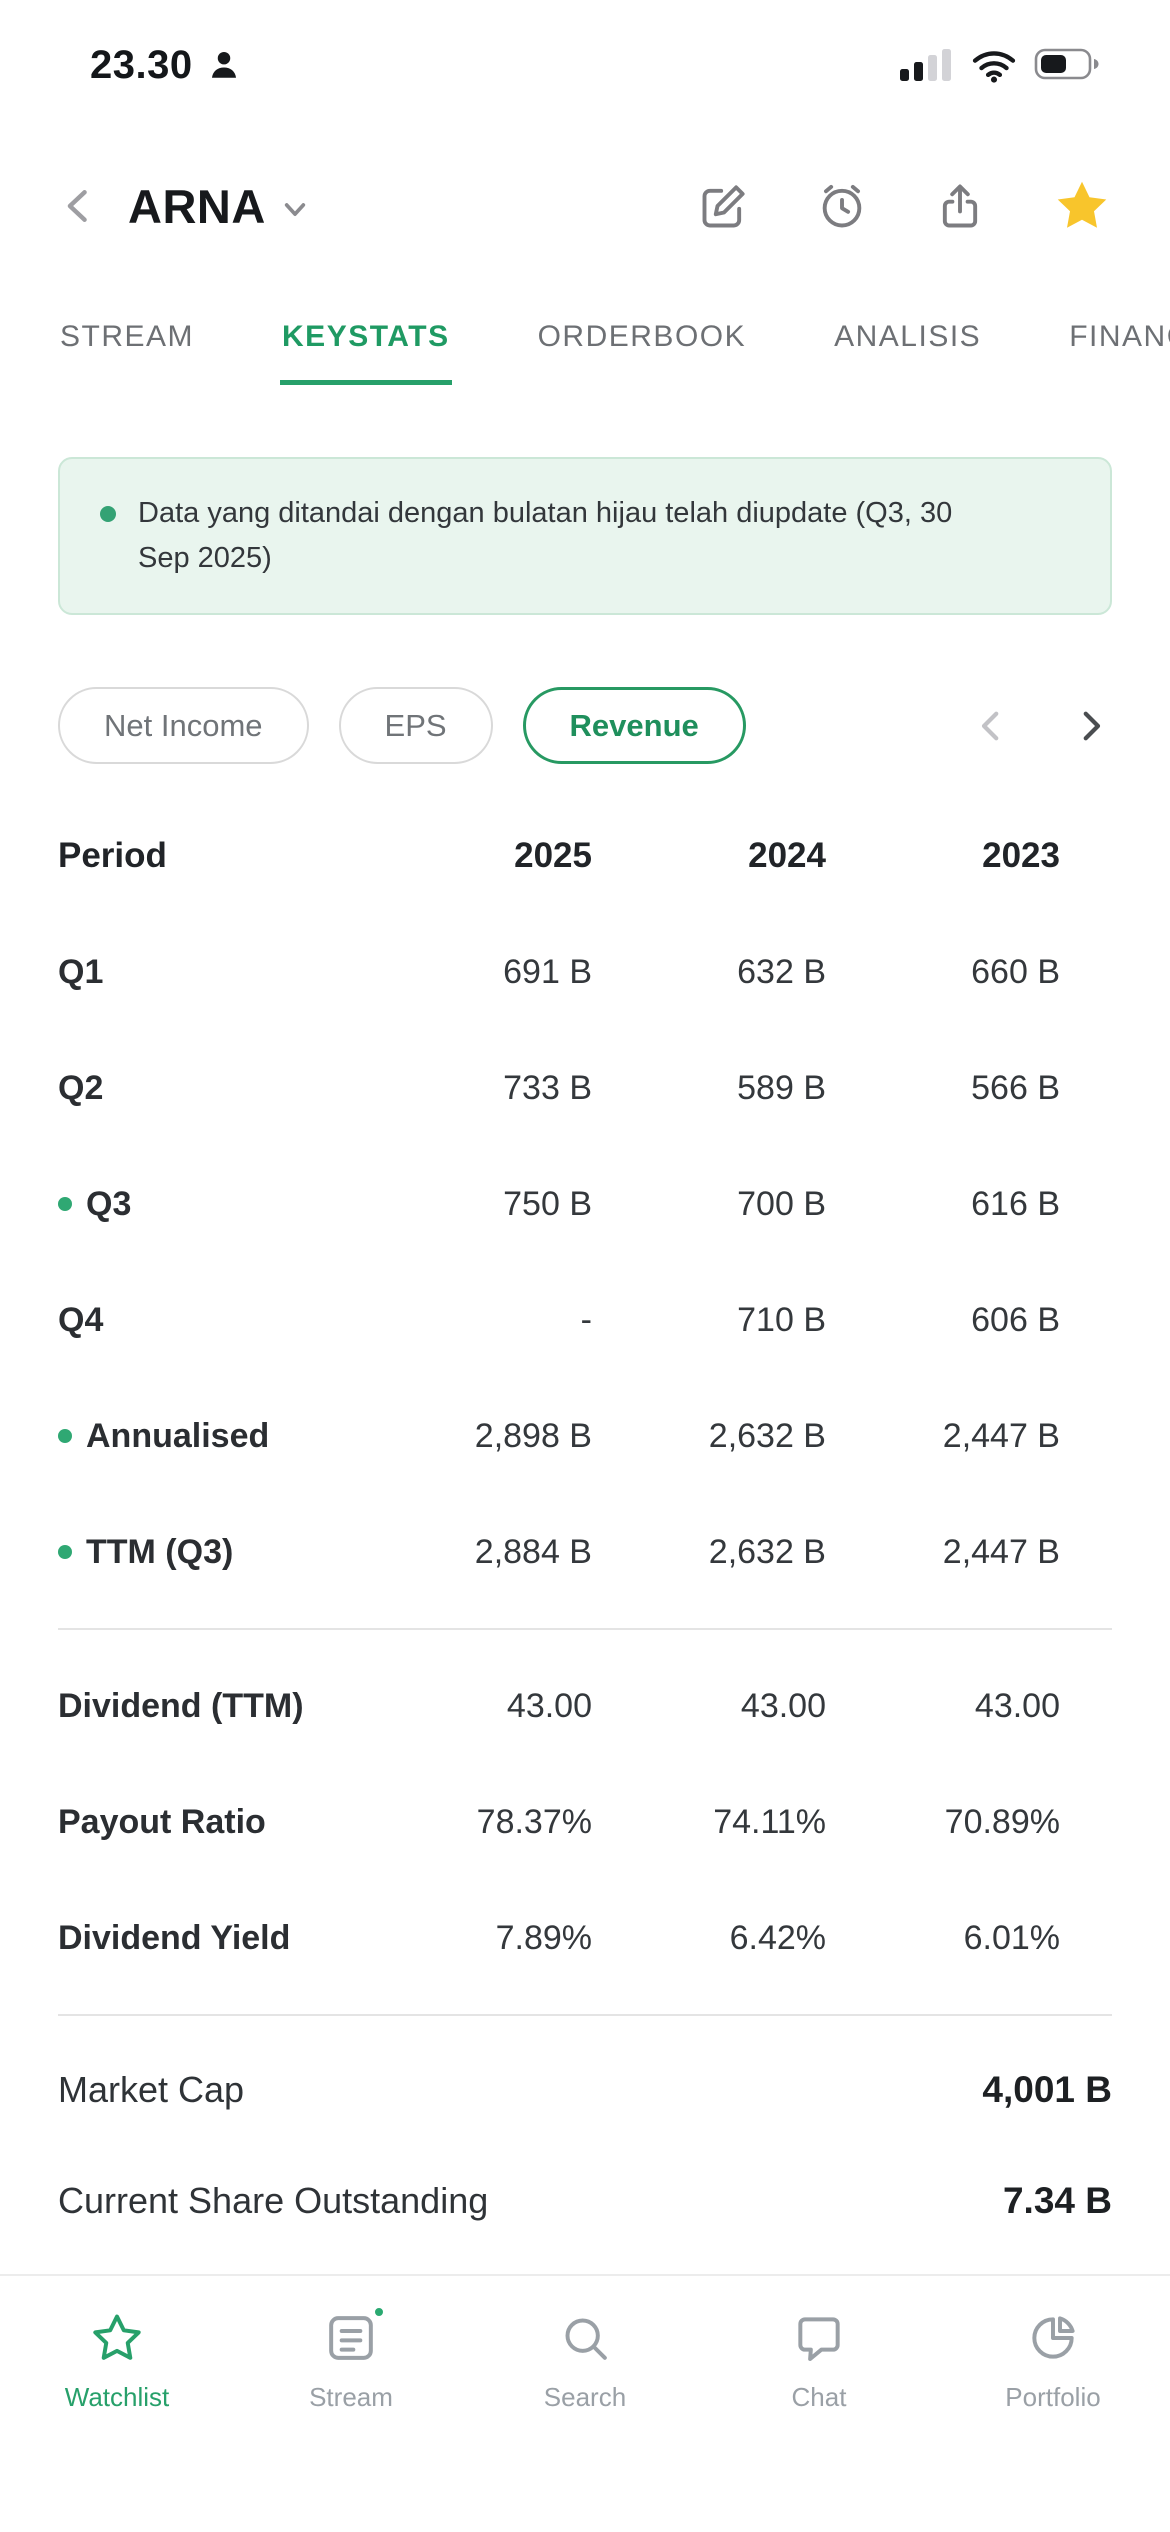 This screenshot has width=1170, height=2532. Describe the element at coordinates (181, 1705) in the screenshot. I see `row-label: Dividend (TTM)` at that location.